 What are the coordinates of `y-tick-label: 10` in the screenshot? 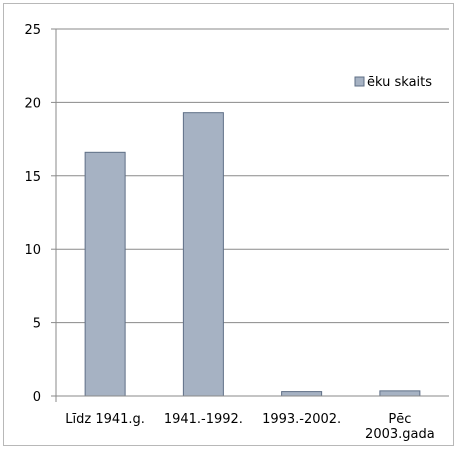 It's located at (32, 250).